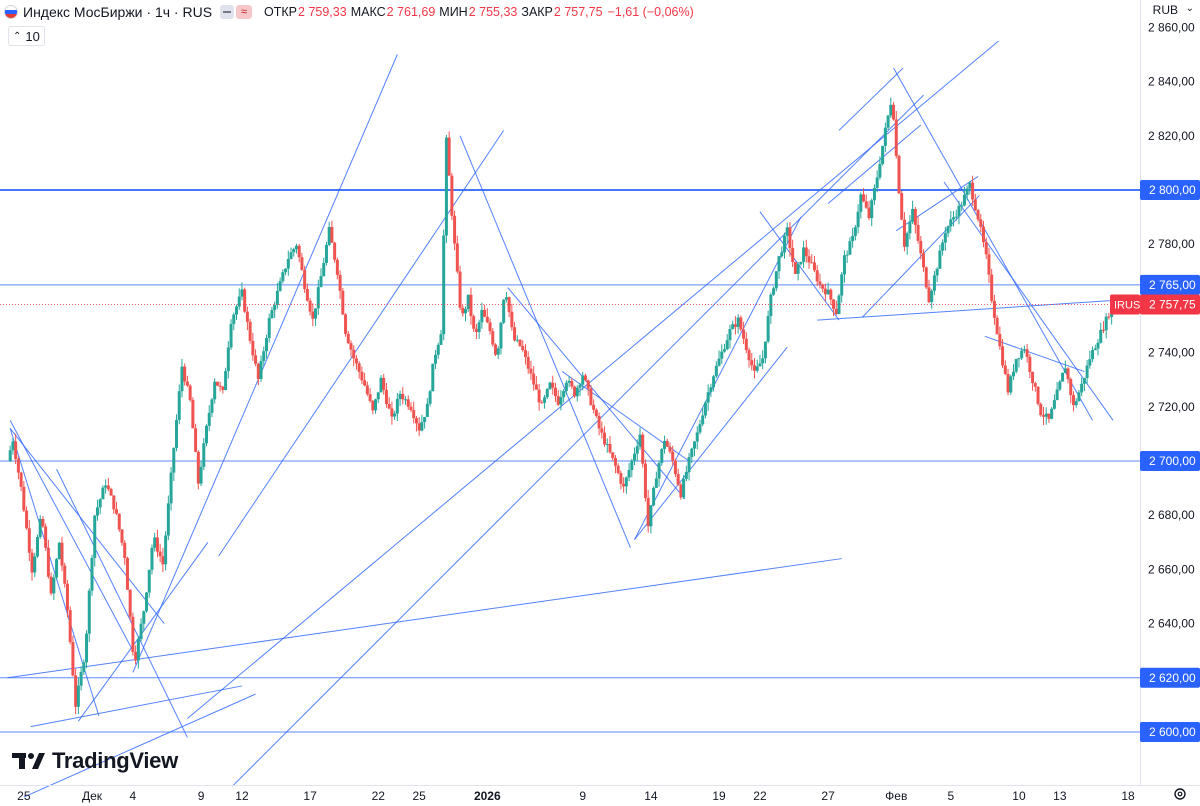  What do you see at coordinates (1189, 8) in the screenshot?
I see `chevron-down-icon: ⌄` at bounding box center [1189, 8].